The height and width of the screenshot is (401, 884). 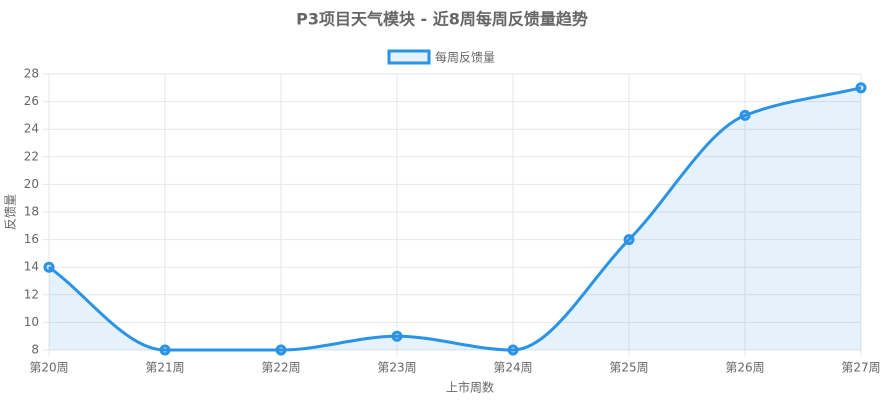 What do you see at coordinates (409, 57) in the screenshot?
I see `legend-swatch` at bounding box center [409, 57].